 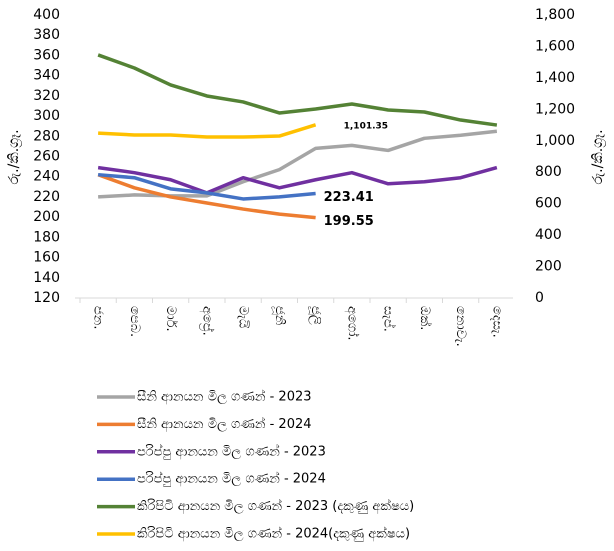 I want to click on y-tick-label: 120, so click(x=46, y=298).